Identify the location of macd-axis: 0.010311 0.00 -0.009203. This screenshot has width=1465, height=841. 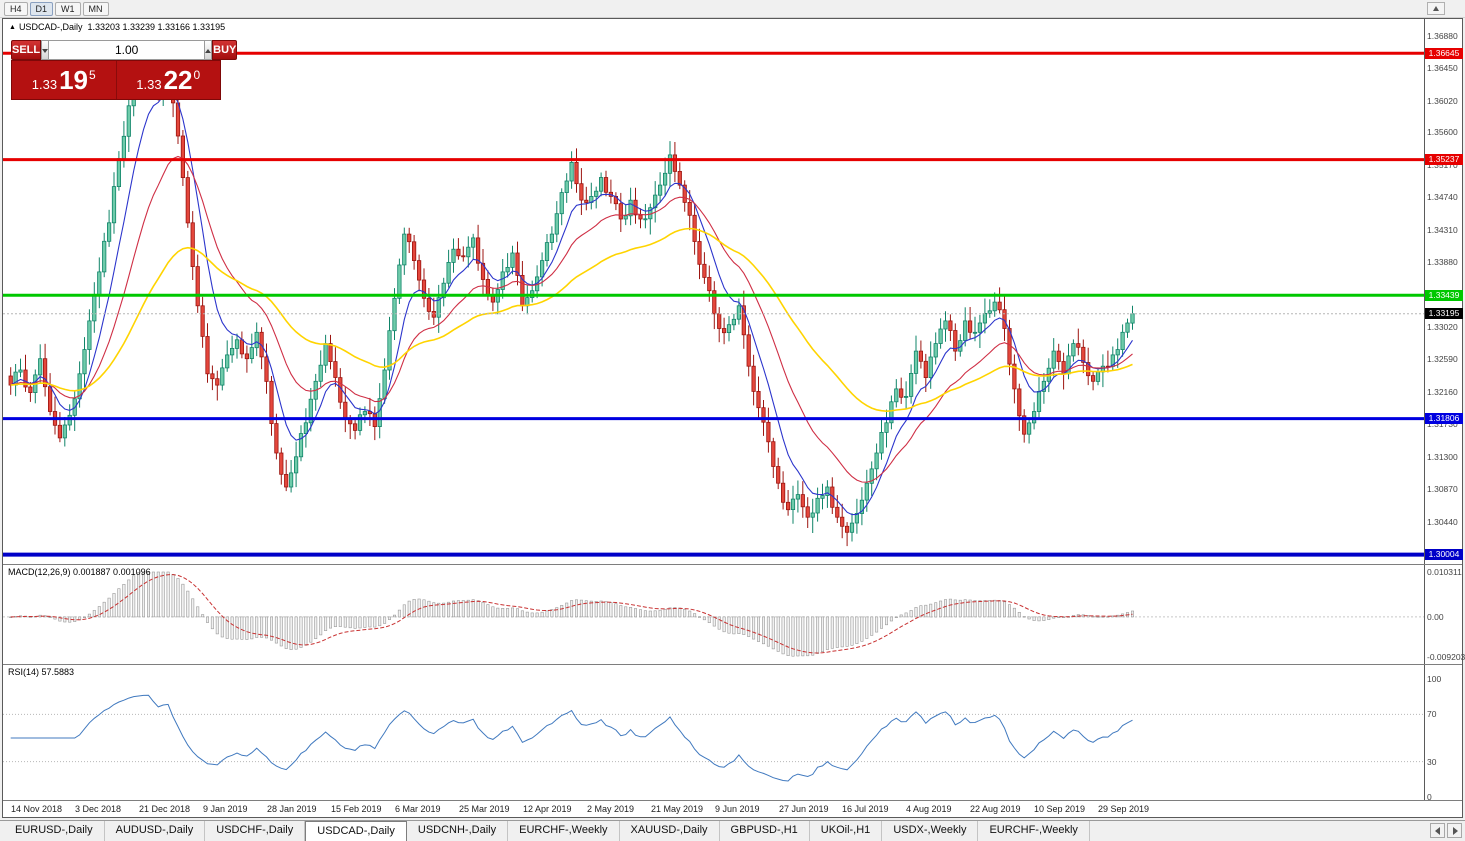
(1444, 614).